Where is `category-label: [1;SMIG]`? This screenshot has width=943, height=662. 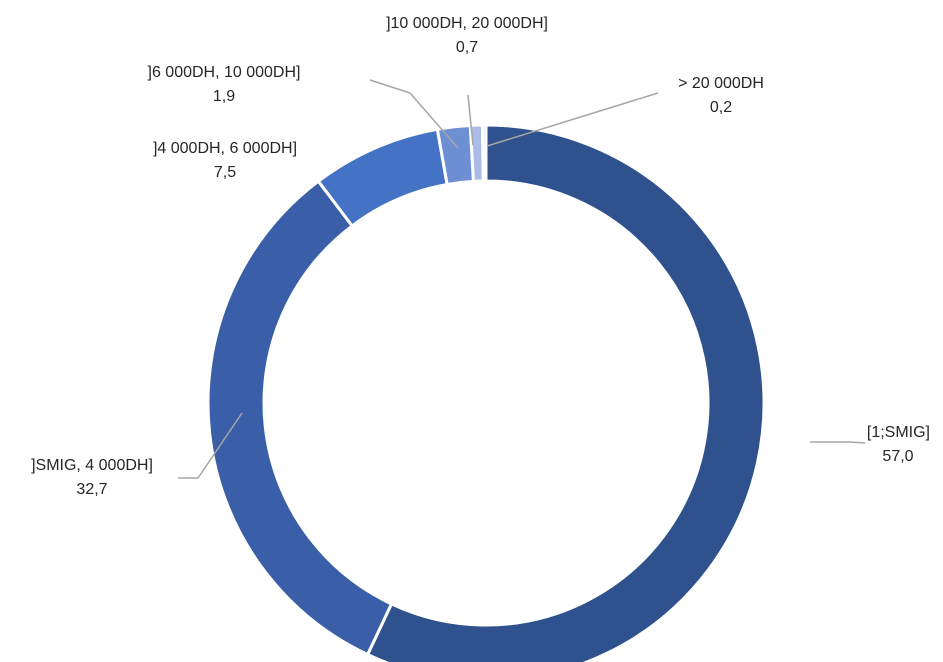
category-label: [1;SMIG] is located at coordinates (898, 432).